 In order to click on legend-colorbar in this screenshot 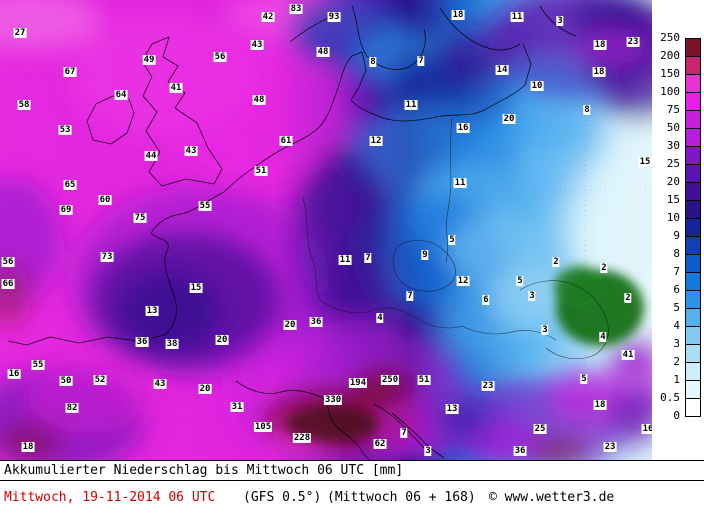, I will do `click(693, 227)`.